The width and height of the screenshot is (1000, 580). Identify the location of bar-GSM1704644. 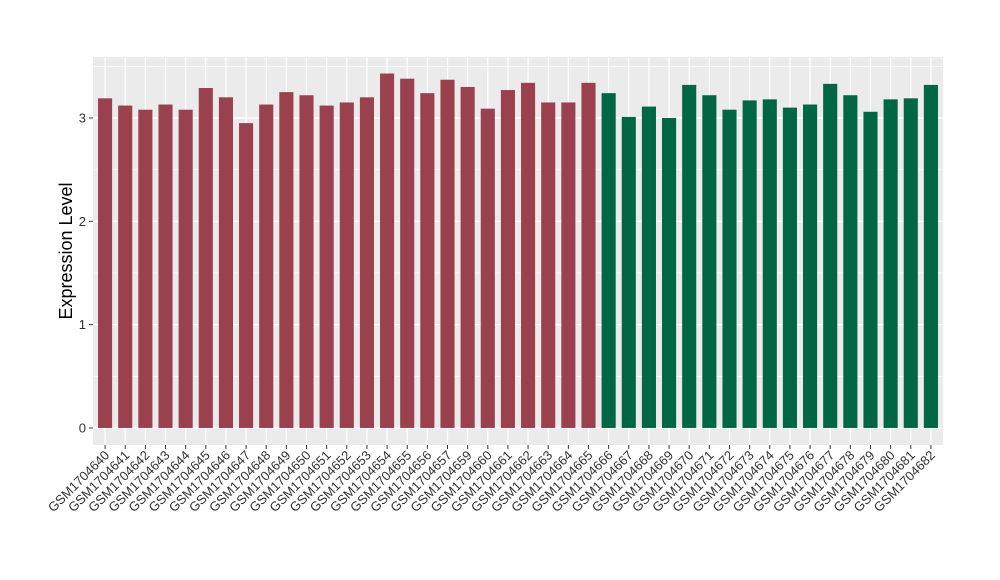
(185, 268).